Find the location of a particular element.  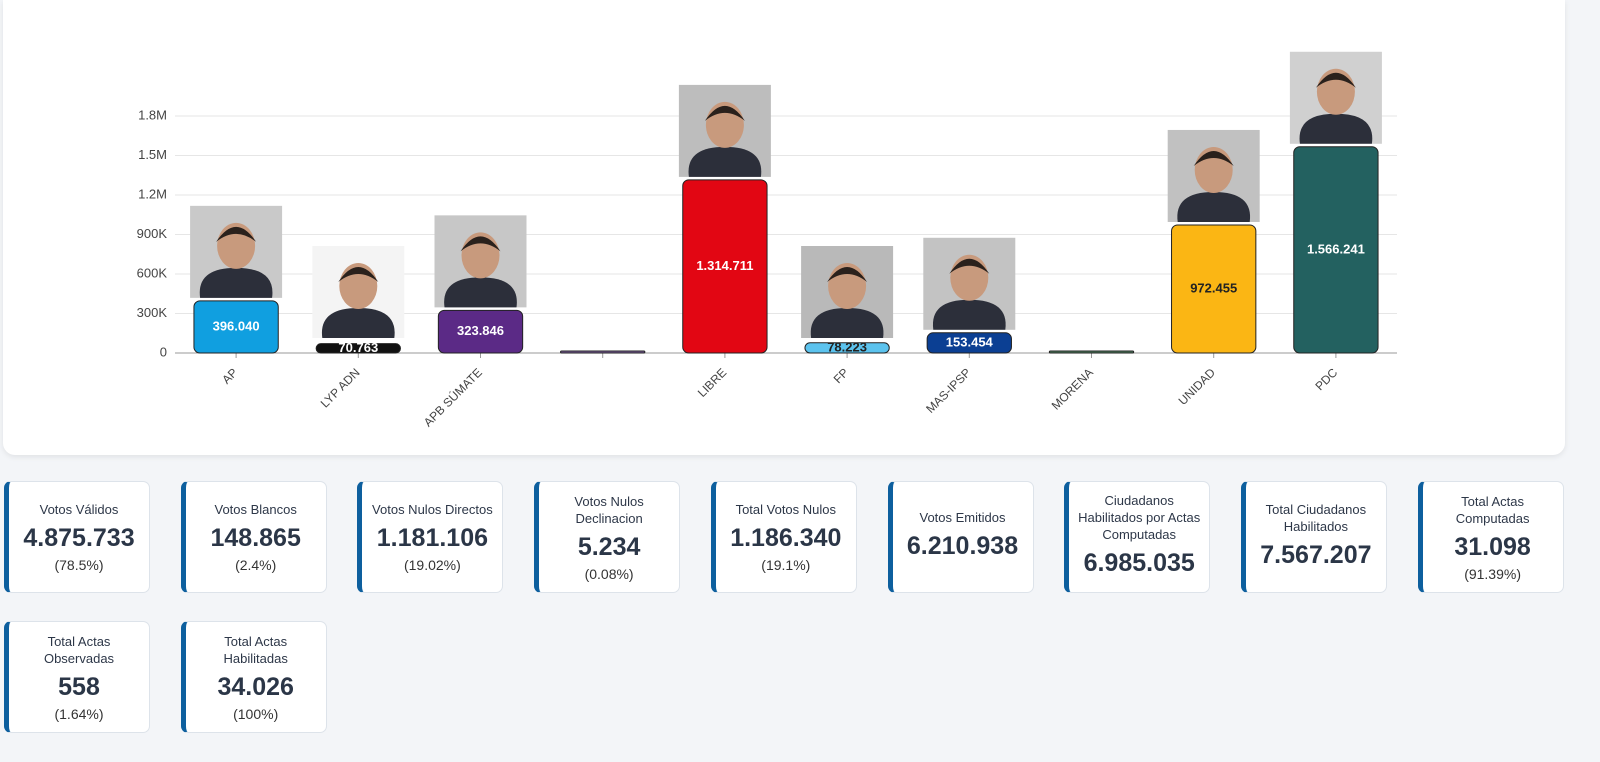

stat-card: Votos Nulos Declinacion 5.234 (0.08%) is located at coordinates (607, 537).